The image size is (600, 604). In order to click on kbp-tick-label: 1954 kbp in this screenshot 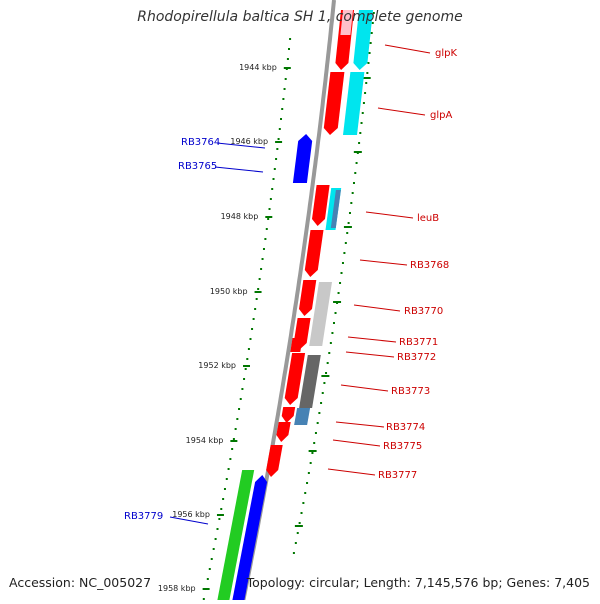, I will do `click(205, 440)`.